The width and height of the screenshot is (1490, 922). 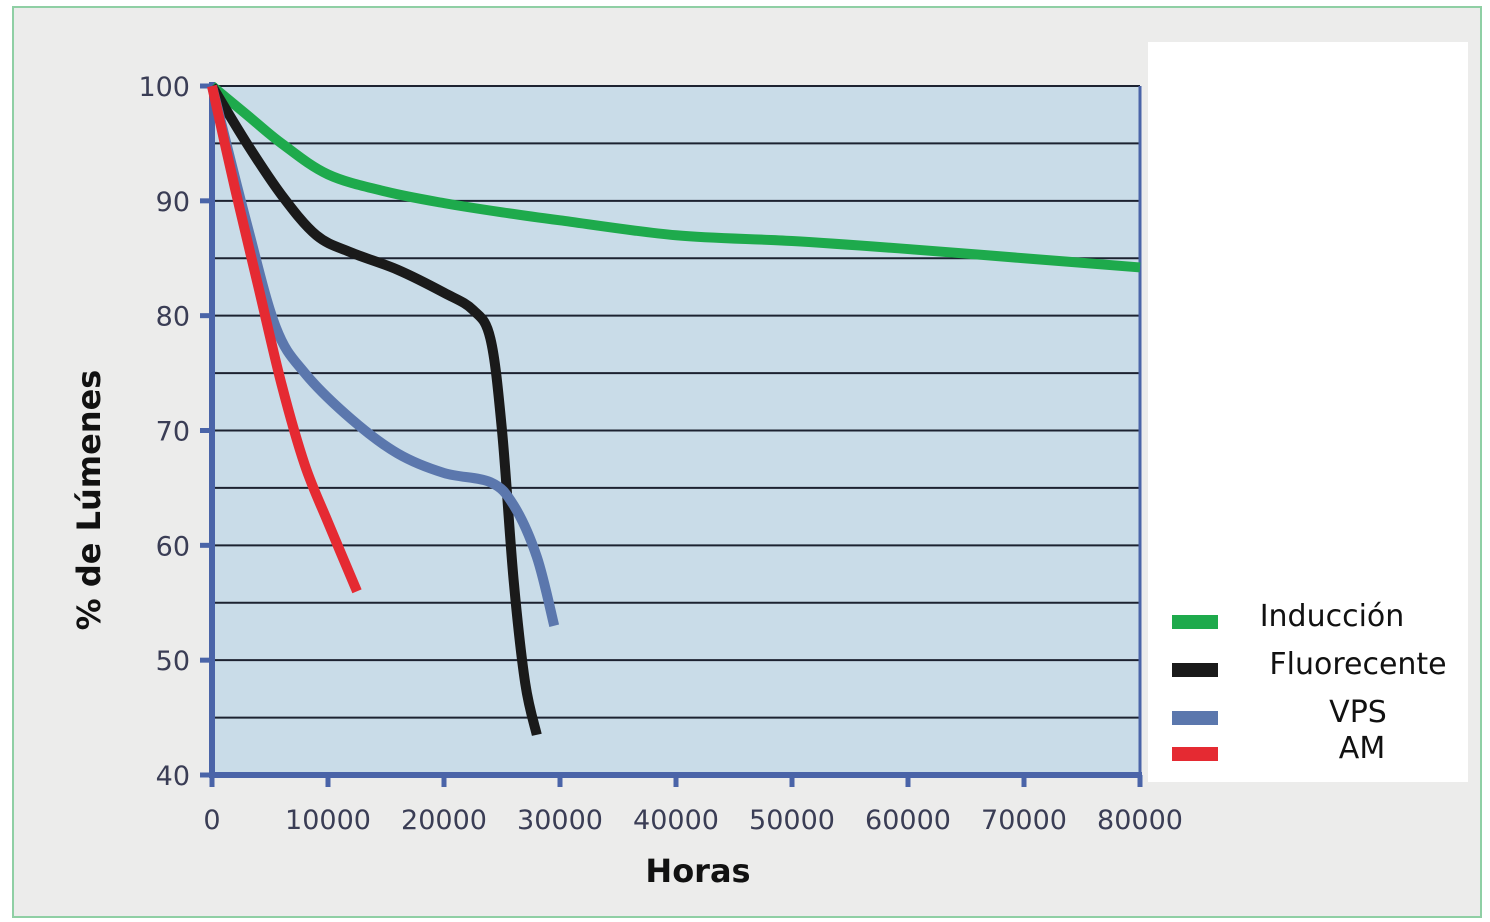 What do you see at coordinates (164, 87) in the screenshot?
I see `y-tick-label: 100` at bounding box center [164, 87].